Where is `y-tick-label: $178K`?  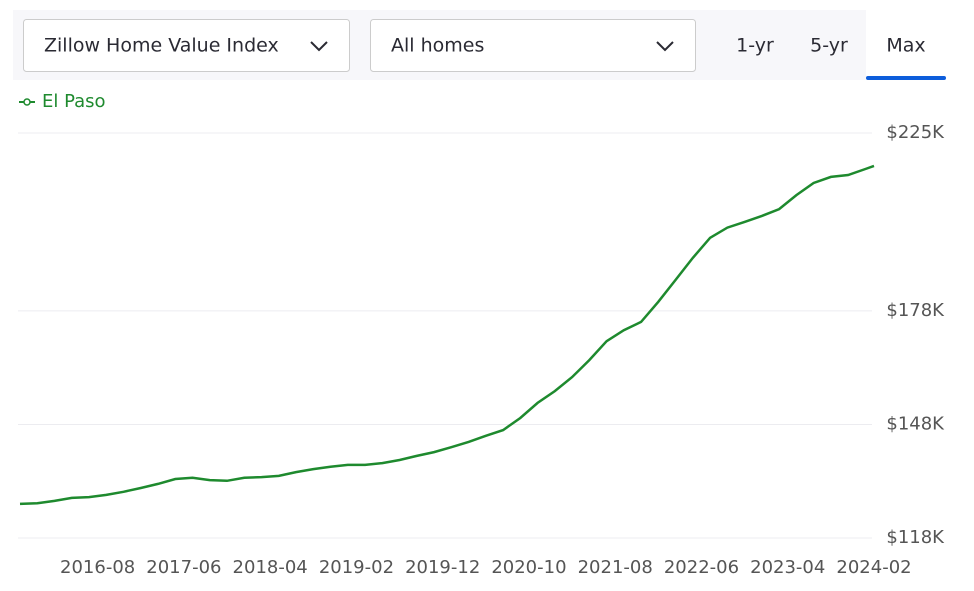 y-tick-label: $178K is located at coordinates (915, 310).